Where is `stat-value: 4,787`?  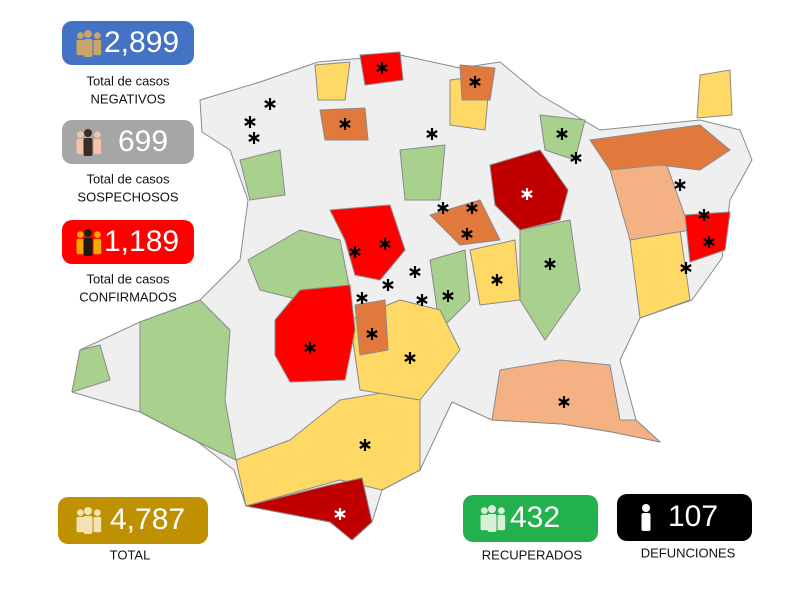
stat-value: 4,787 is located at coordinates (147, 519).